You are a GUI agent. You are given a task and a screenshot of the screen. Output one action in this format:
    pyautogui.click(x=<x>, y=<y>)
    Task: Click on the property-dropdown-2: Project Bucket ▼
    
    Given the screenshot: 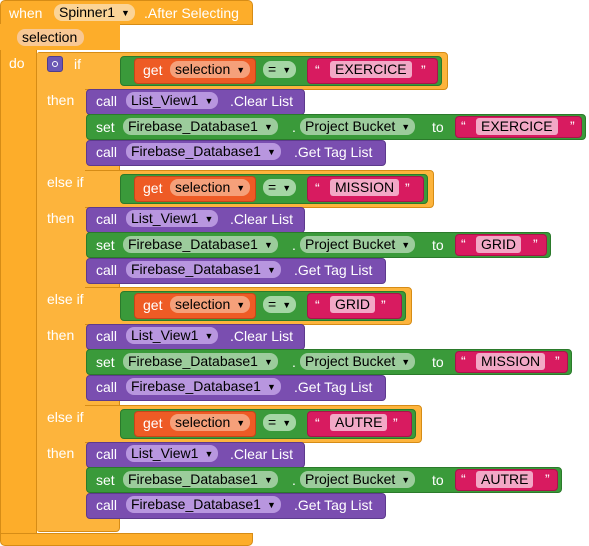 What is the action you would take?
    pyautogui.click(x=358, y=244)
    